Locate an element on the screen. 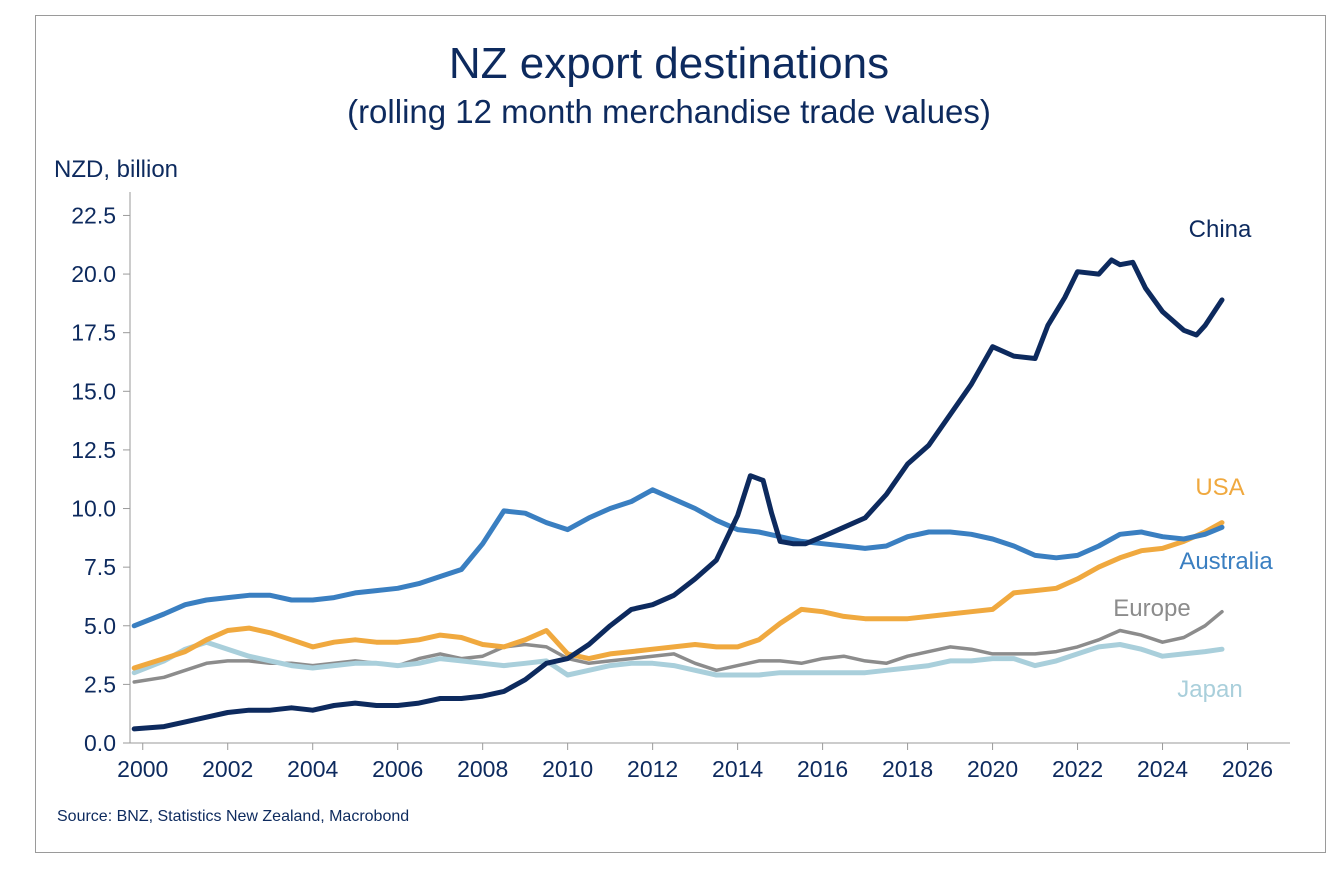 The image size is (1338, 874). series-label-japan: Japan is located at coordinates (1209, 689).